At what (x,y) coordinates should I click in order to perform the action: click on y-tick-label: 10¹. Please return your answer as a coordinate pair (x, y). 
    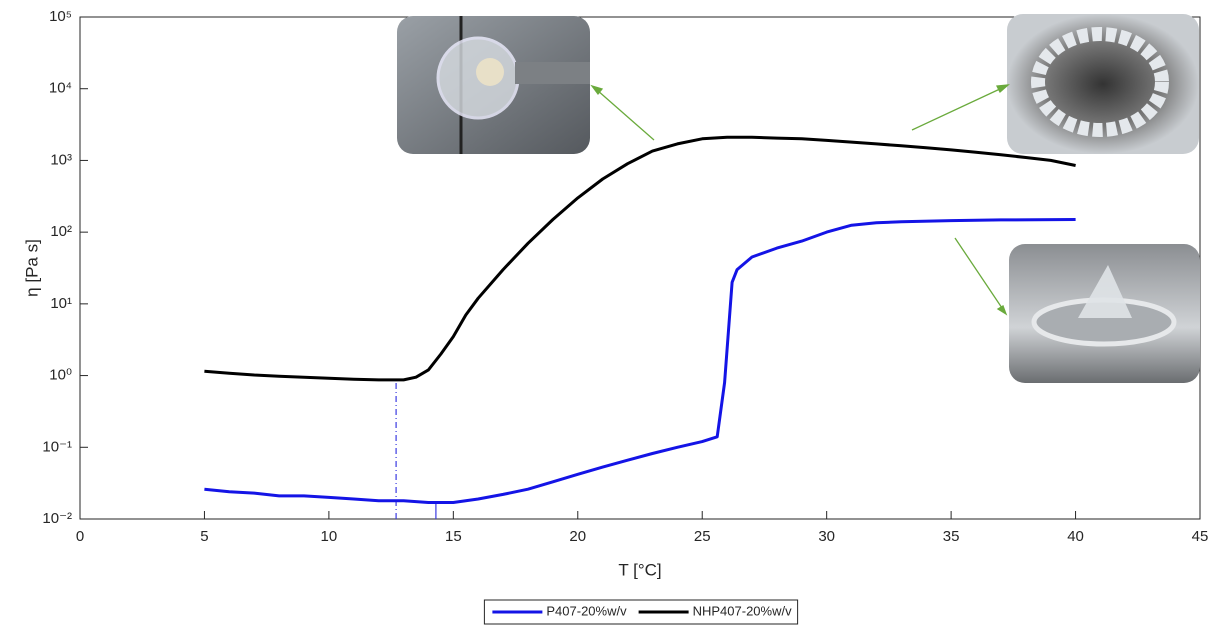
    Looking at the image, I should click on (61, 303).